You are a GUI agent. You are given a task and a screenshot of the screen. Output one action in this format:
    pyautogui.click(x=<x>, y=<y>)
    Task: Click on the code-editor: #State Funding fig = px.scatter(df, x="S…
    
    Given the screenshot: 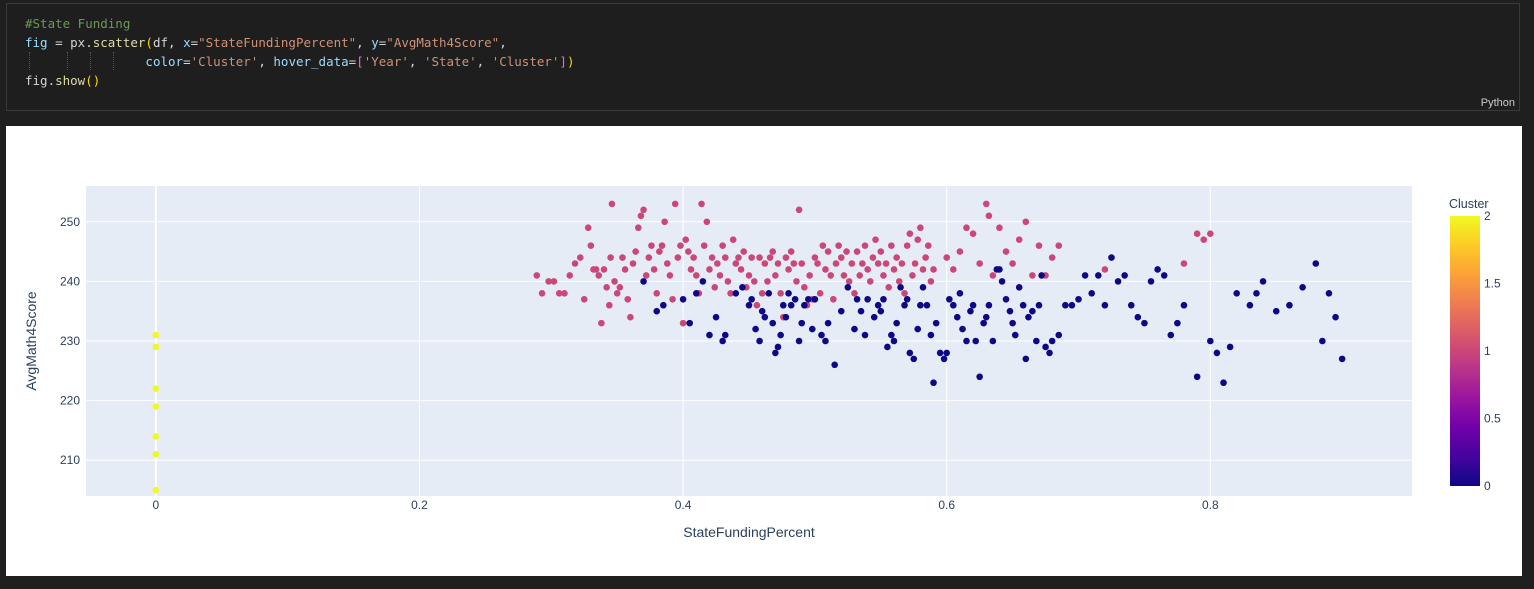 What is the action you would take?
    pyautogui.click(x=299, y=52)
    